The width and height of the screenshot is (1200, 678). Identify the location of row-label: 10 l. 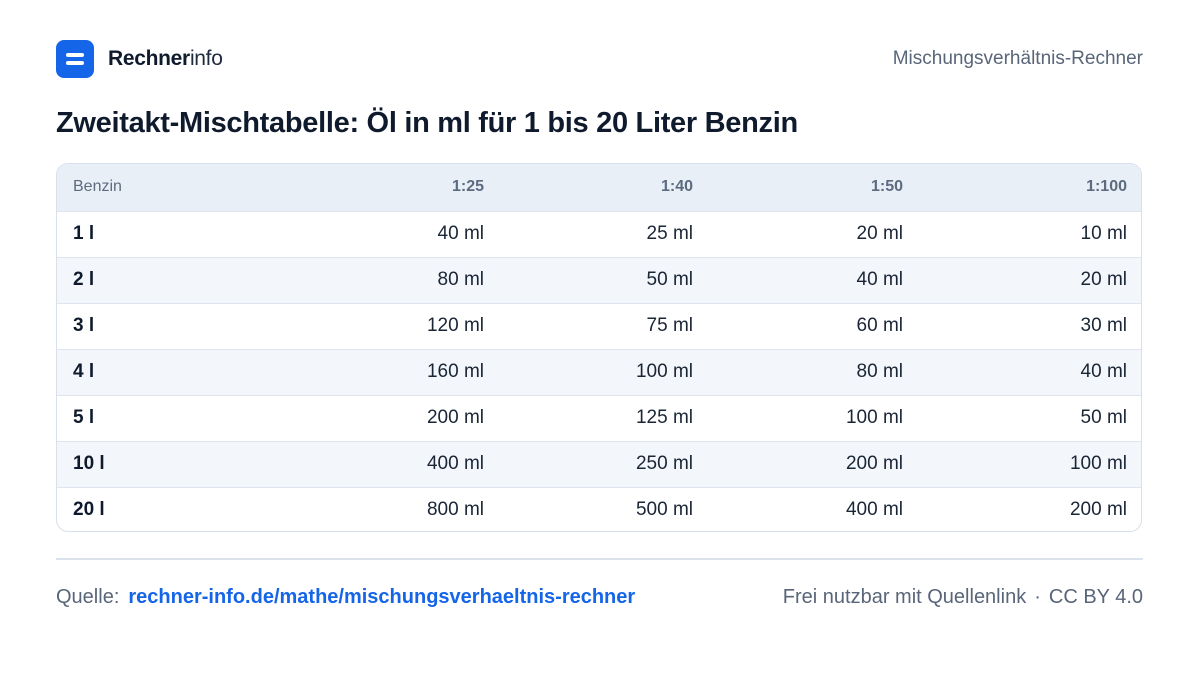
(89, 463).